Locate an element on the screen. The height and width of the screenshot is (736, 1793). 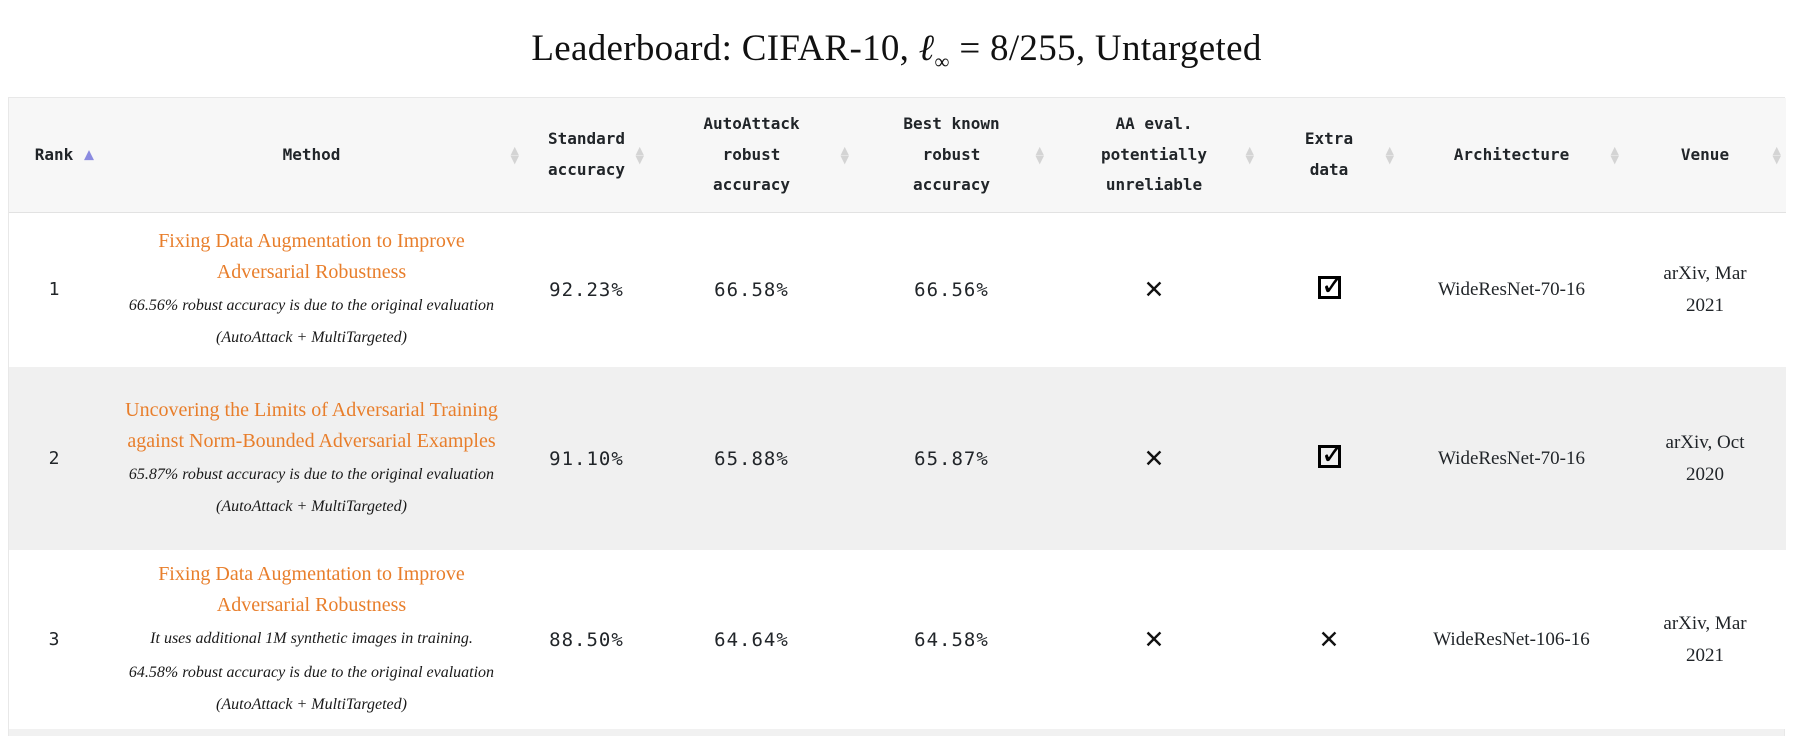
column-header-rank: Rank ▲ is located at coordinates (54, 155).